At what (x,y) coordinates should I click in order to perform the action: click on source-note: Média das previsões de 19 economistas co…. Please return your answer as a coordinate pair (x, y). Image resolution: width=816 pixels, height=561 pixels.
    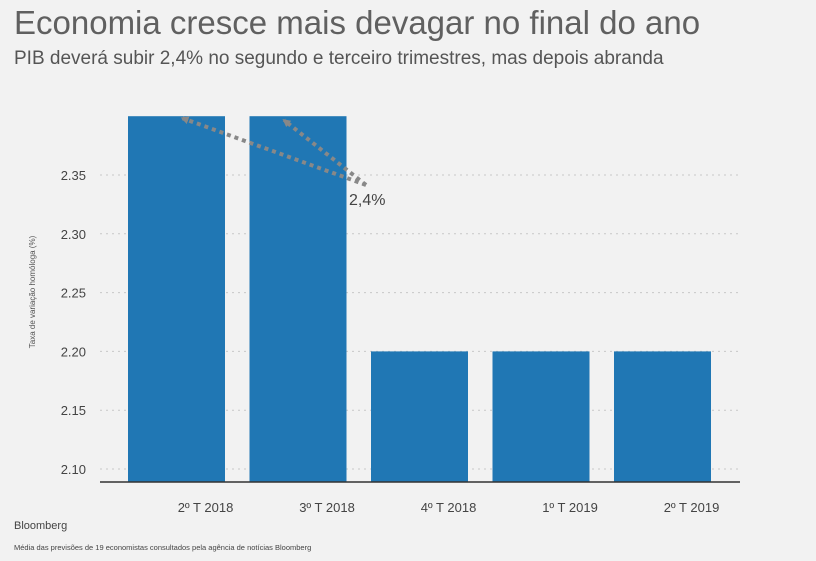
    Looking at the image, I should click on (163, 547).